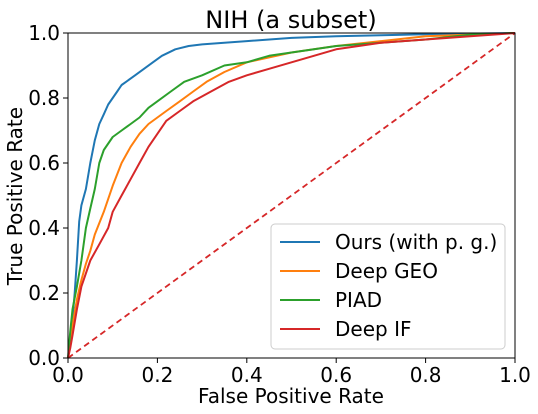  I want to click on legend-box, so click(388, 286).